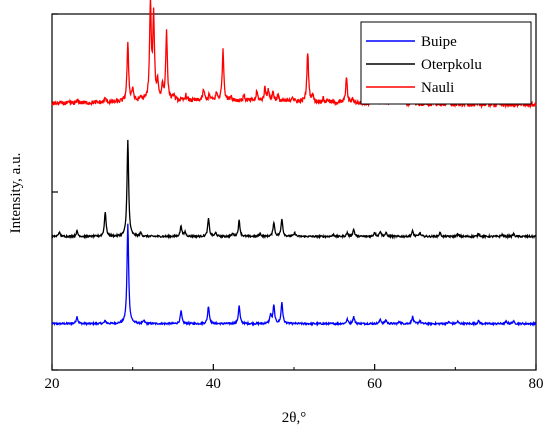  I want to click on x-tick-label: 20, so click(52, 384).